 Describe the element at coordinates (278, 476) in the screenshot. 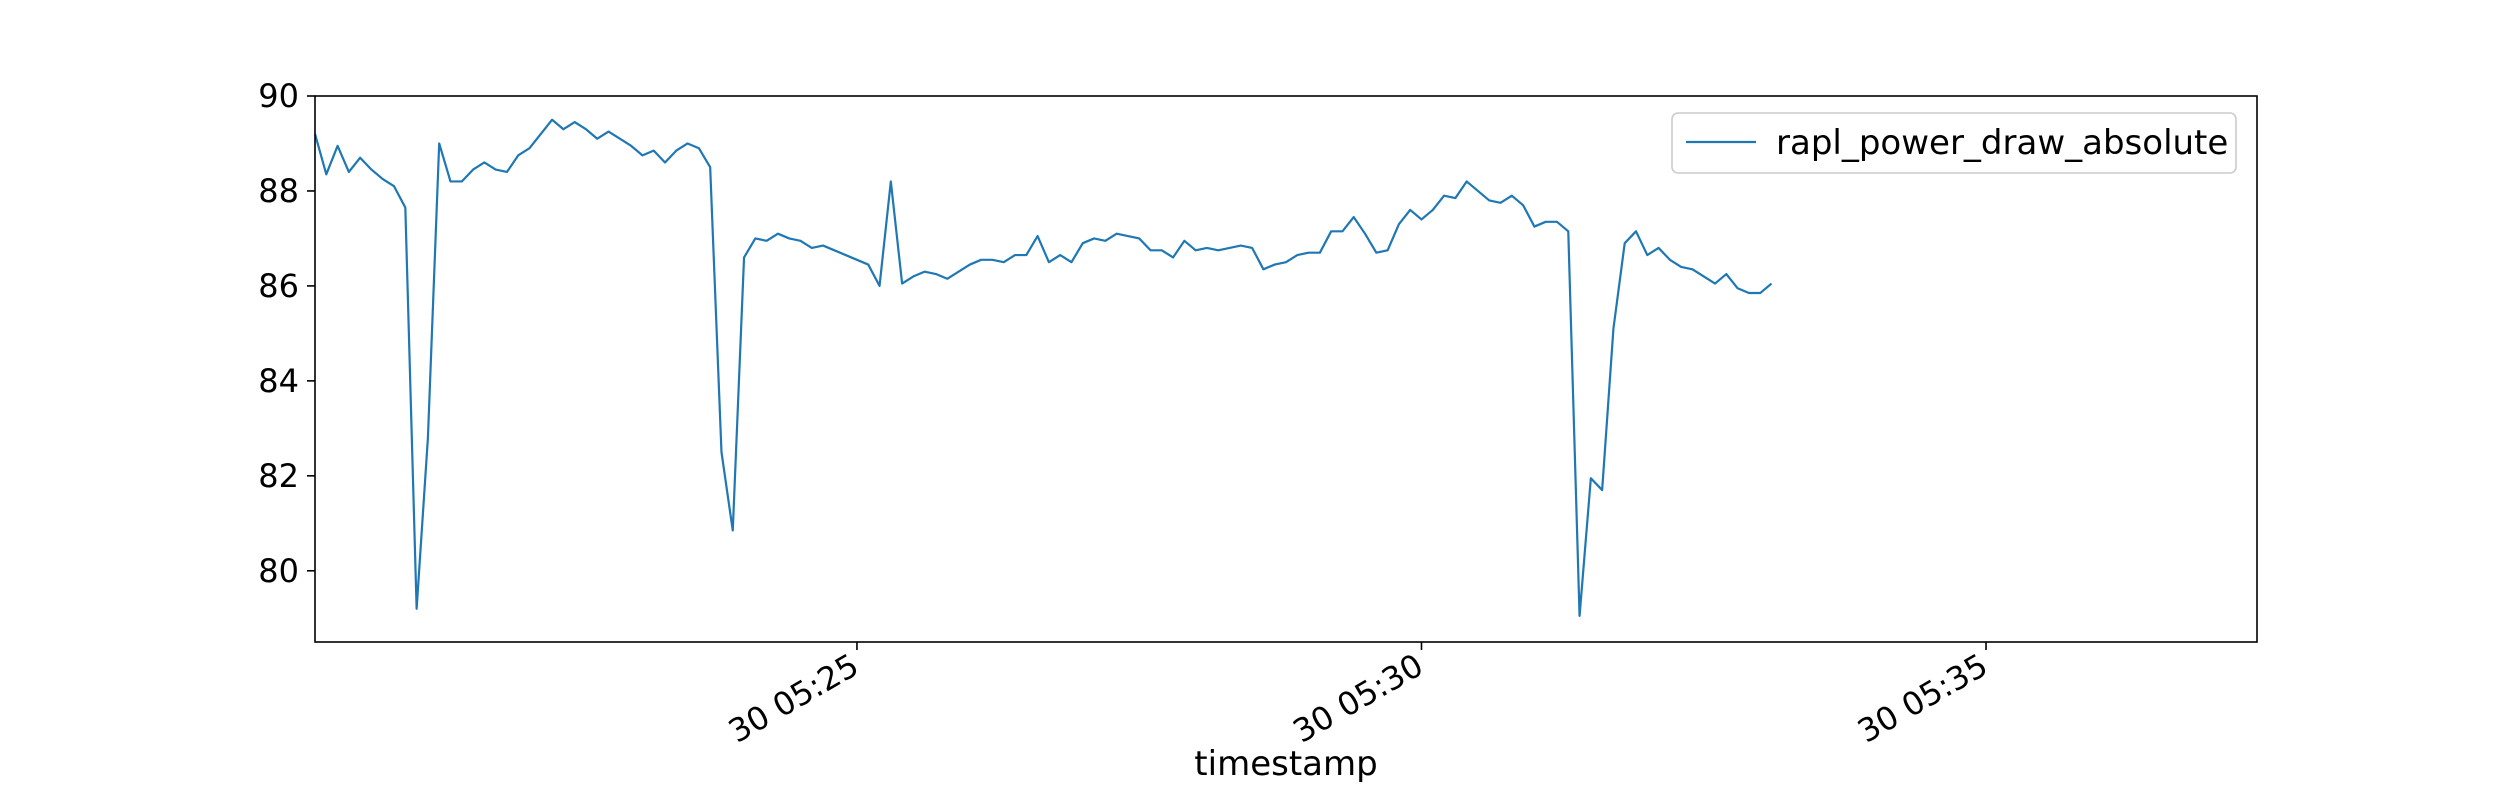

I see `y-tick-label: 82` at that location.